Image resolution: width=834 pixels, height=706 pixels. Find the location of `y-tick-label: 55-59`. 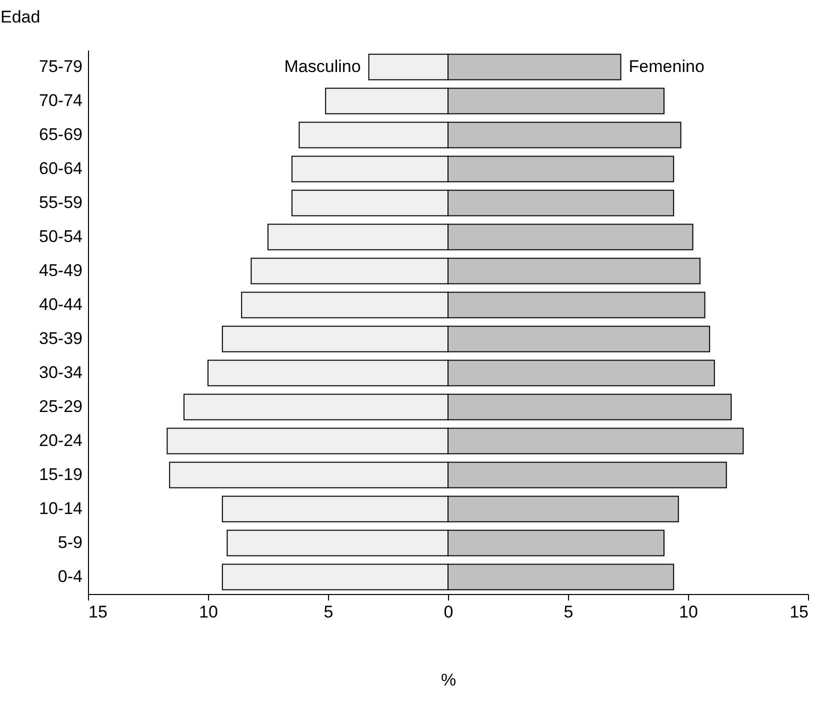

y-tick-label: 55-59 is located at coordinates (60, 202).